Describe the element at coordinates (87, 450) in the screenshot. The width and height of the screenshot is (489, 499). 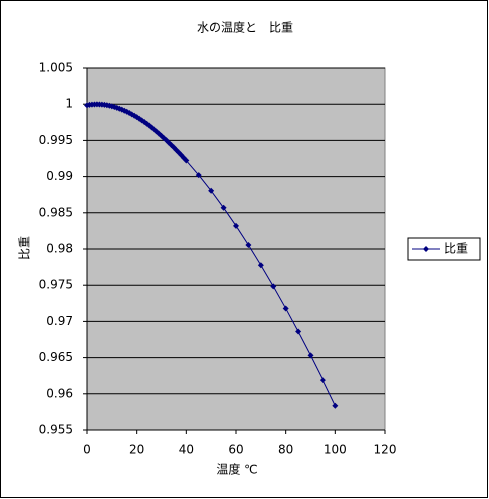
I see `x-tick-label: 0` at that location.